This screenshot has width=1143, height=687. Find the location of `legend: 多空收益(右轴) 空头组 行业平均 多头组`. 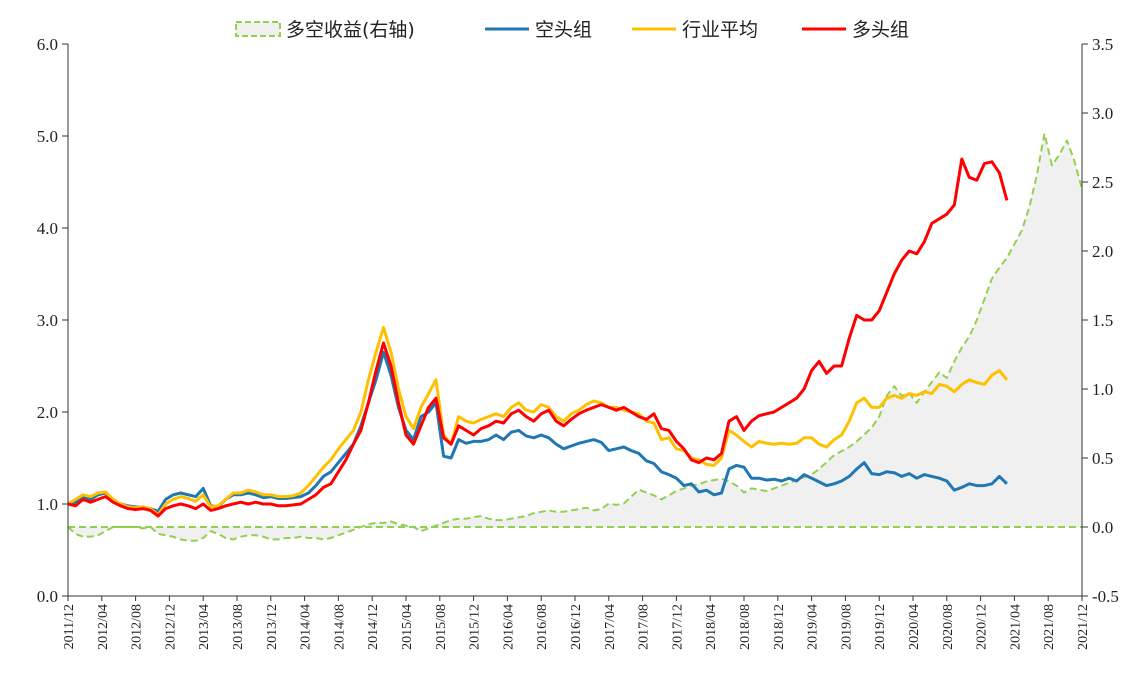

legend: 多空收益(右轴) 空头组 行业平均 多头组 is located at coordinates (572, 30).